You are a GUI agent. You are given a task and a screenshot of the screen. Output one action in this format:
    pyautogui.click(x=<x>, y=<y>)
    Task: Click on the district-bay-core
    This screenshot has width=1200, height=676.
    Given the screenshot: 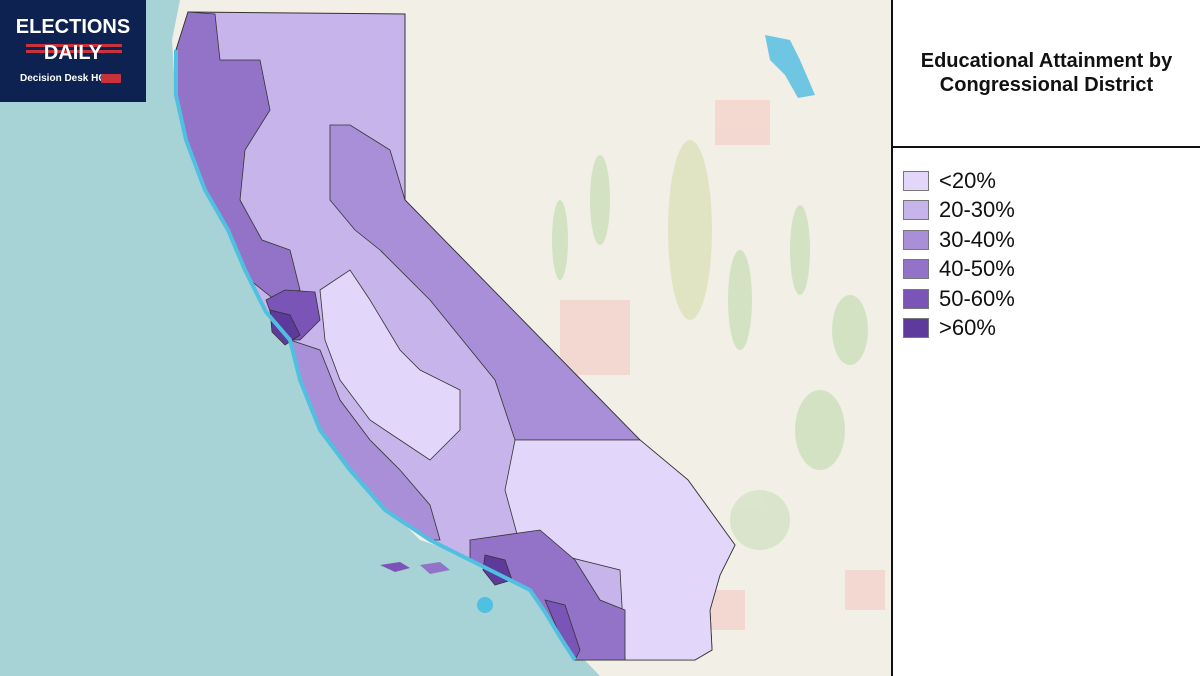 What is the action you would take?
    pyautogui.click(x=285, y=327)
    